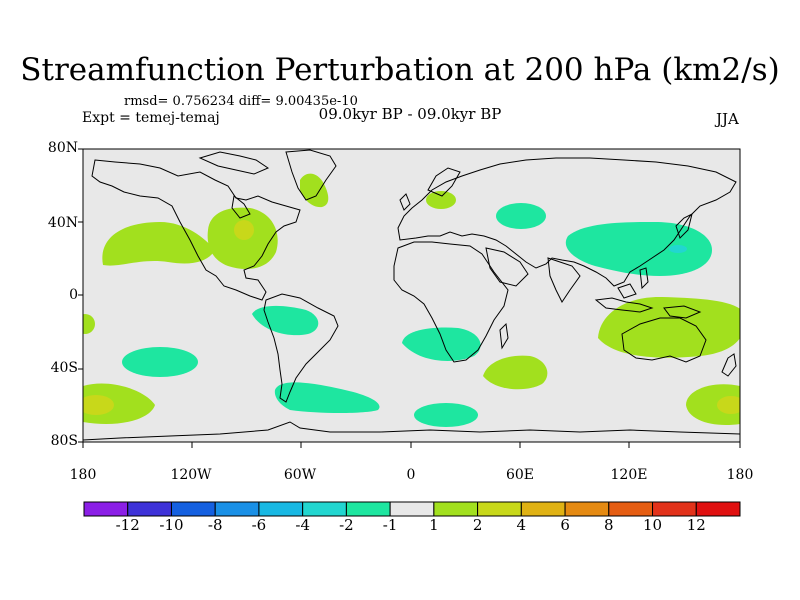 The height and width of the screenshot is (600, 800). Describe the element at coordinates (477, 525) in the screenshot. I see `colorbar-label: 2` at that location.